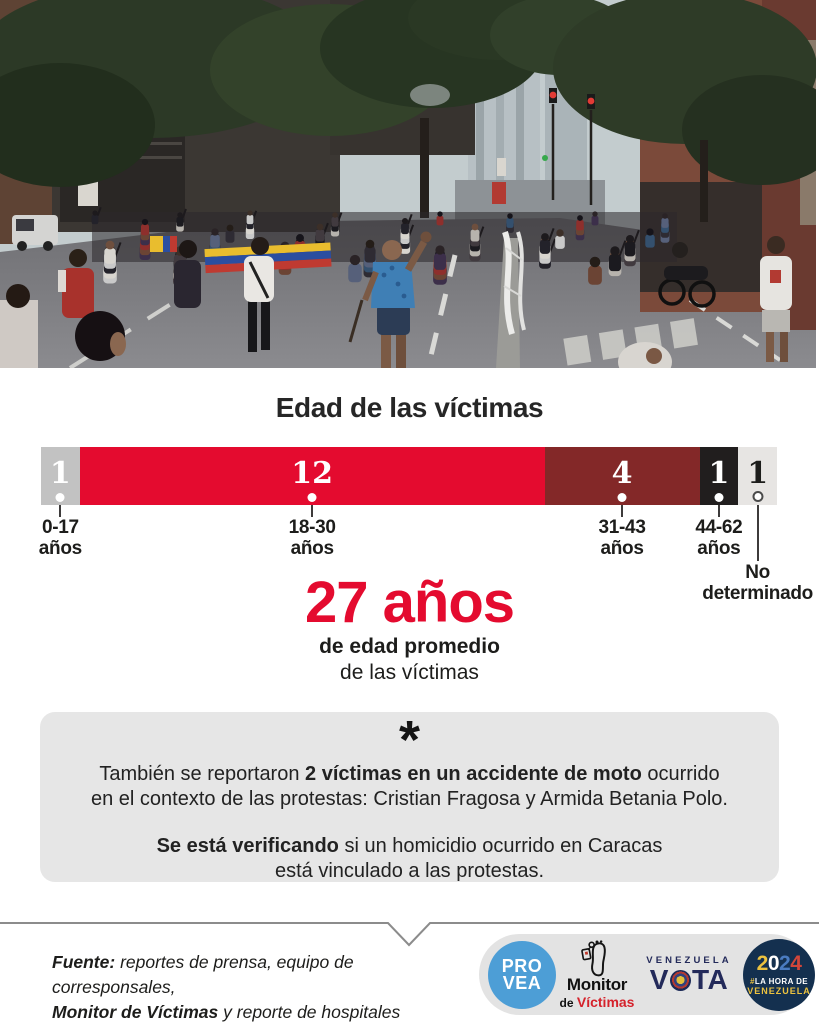  Describe the element at coordinates (409, 646) in the screenshot. I see `average-age-sub1: de edad promedio` at that location.